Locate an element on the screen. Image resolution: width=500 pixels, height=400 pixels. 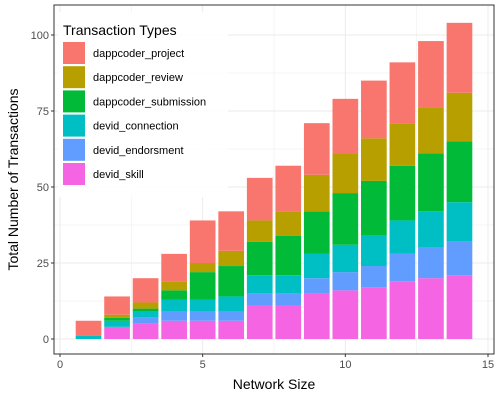
legend-key-dappcoder_project is located at coordinates (74, 53).